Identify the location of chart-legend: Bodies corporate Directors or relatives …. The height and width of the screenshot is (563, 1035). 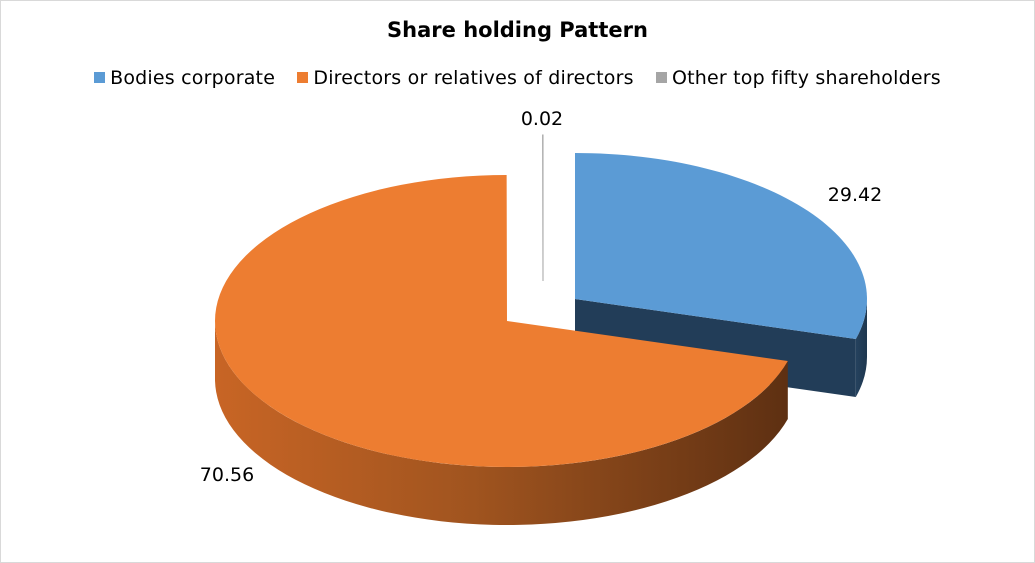
(517, 78).